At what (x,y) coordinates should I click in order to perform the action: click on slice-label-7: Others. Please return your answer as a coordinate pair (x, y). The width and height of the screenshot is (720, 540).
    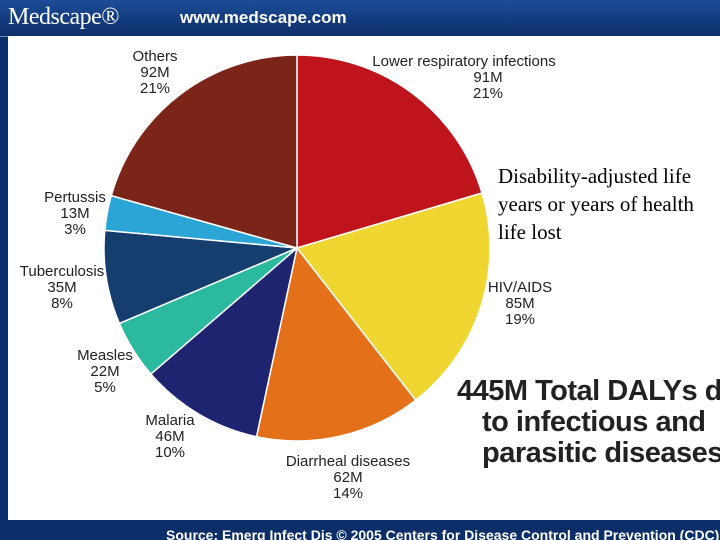
    Looking at the image, I should click on (154, 56).